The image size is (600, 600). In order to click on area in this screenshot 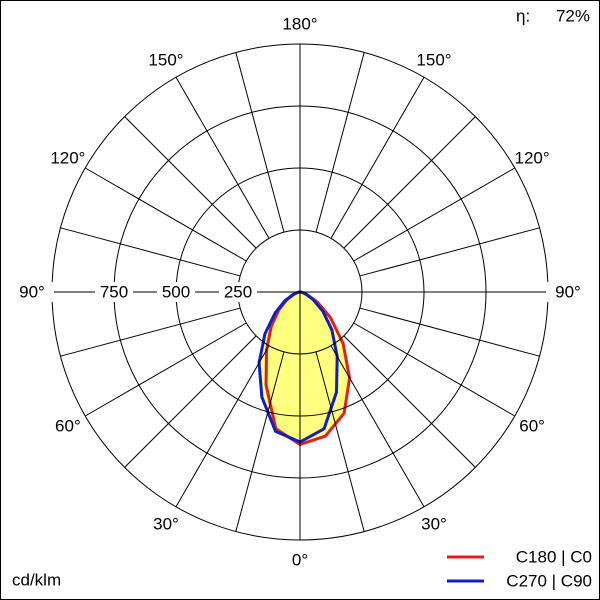, I will do `click(298, 367)`.